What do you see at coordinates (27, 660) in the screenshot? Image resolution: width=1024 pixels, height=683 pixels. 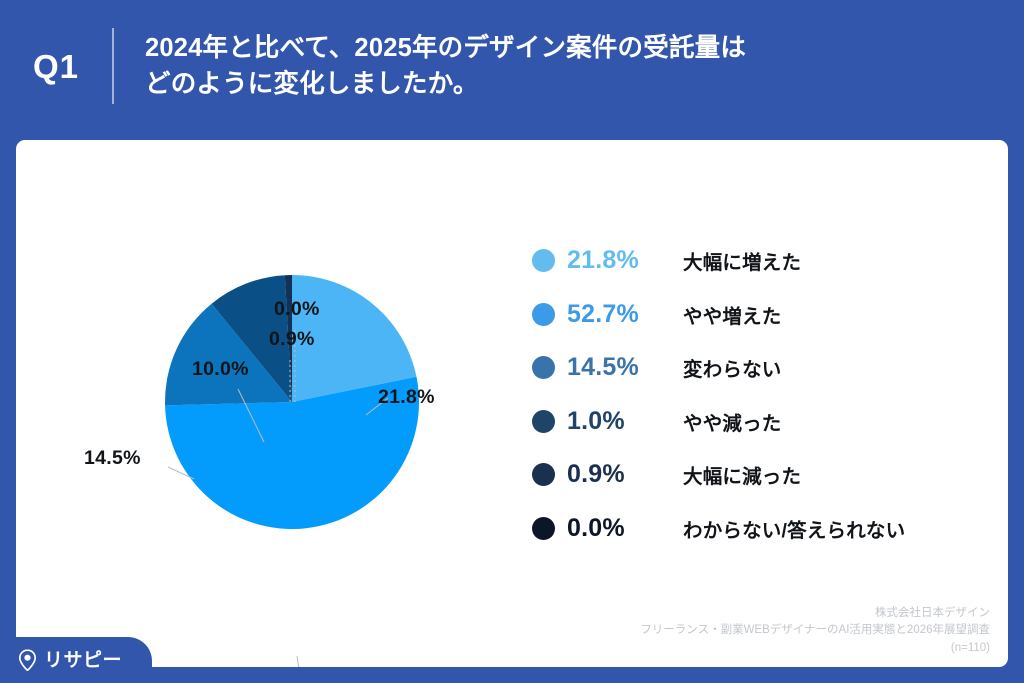 I see `location-pin-search-icon` at bounding box center [27, 660].